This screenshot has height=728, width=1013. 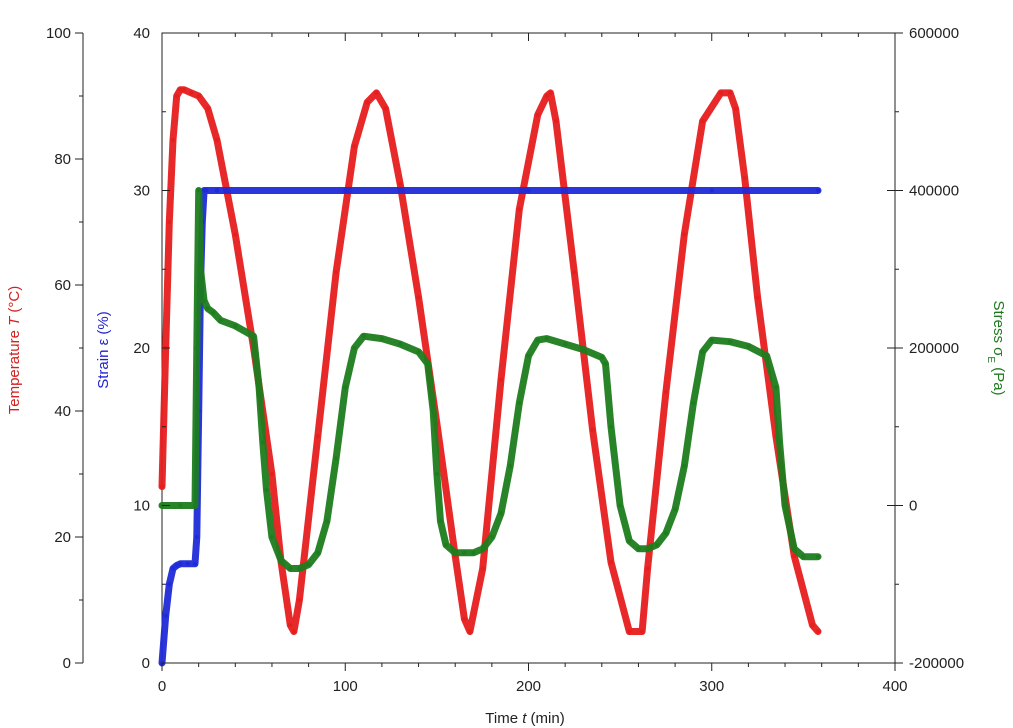 I want to click on x-axis-title: Time t (min), so click(x=524, y=718).